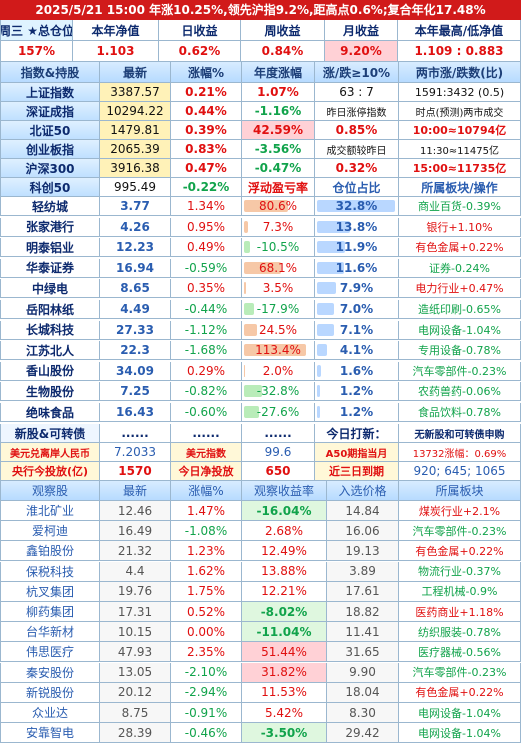  Describe the element at coordinates (278, 452) in the screenshot. I see `usd-index-value: 99.6` at that location.